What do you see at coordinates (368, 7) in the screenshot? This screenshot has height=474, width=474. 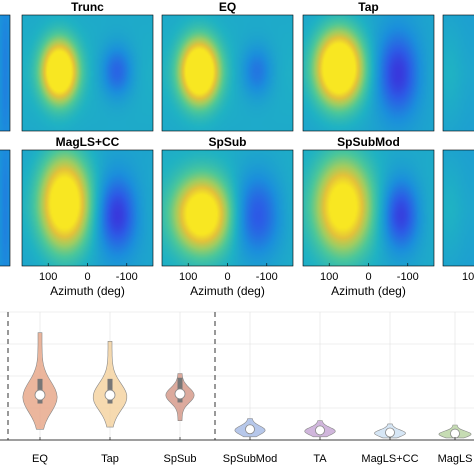 I see `heatmap-title: Tap` at bounding box center [368, 7].